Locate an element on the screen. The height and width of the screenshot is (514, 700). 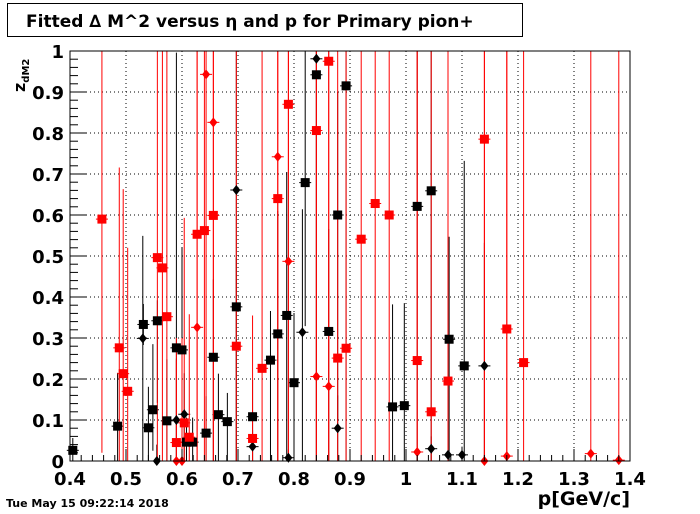
y-tick-label: 0.2 is located at coordinates (48, 380).